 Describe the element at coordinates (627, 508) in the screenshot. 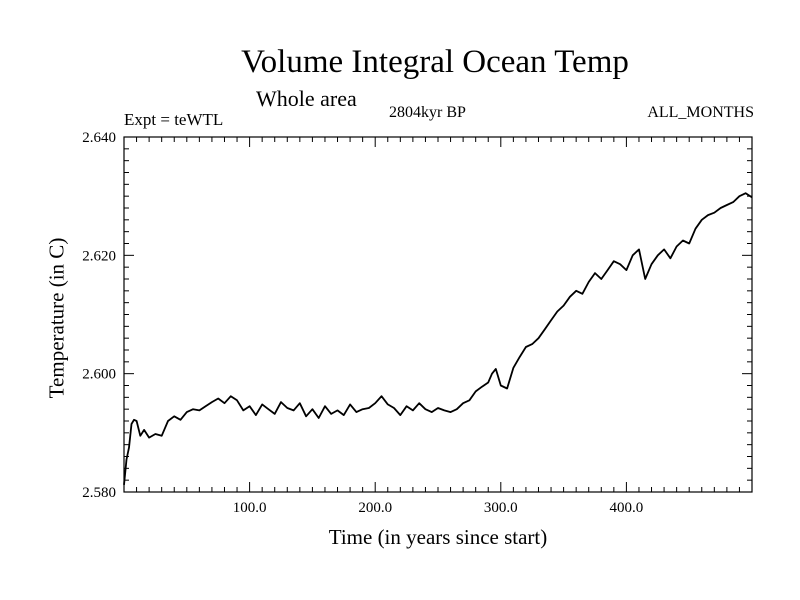

I see `x-tick-label: 400.0` at that location.